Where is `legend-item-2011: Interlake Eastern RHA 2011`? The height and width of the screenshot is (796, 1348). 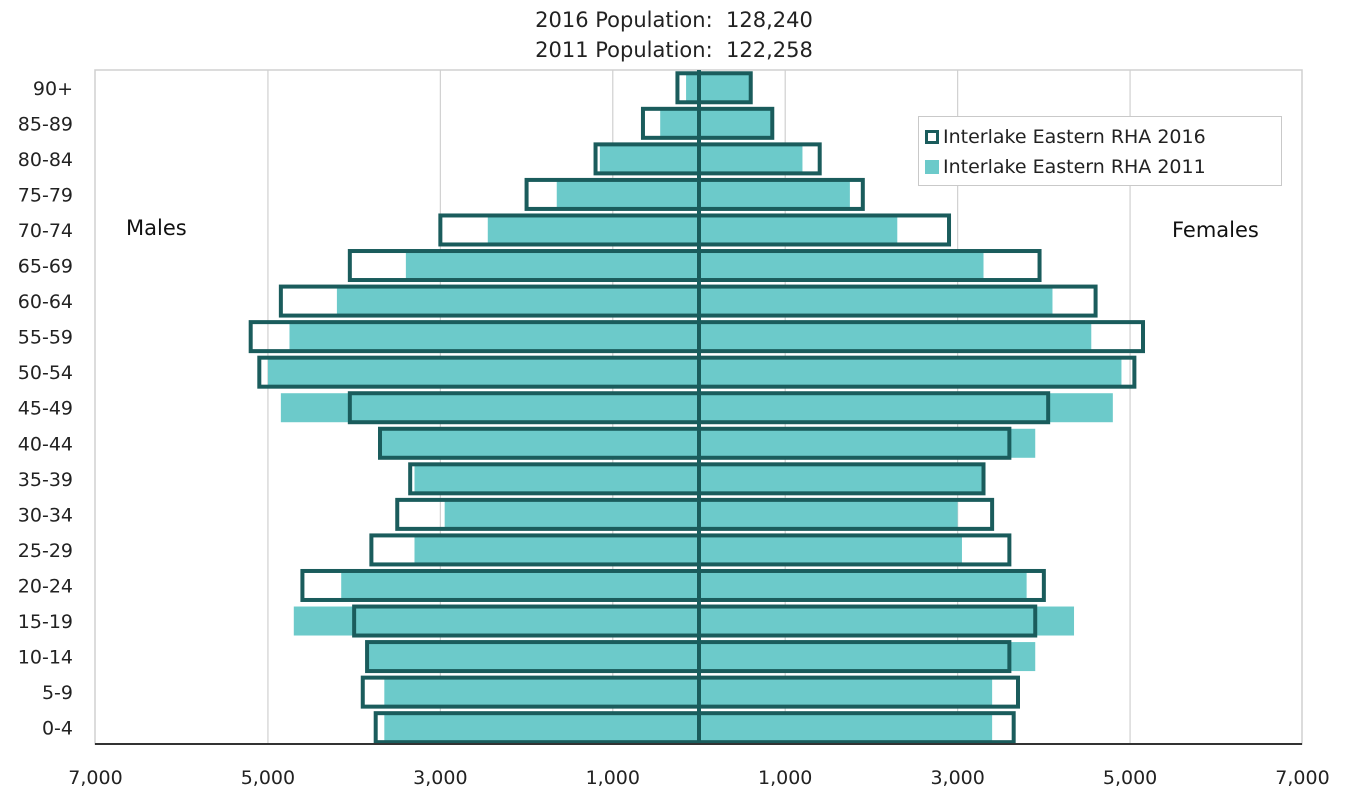 legend-item-2011: Interlake Eastern RHA 2011 is located at coordinates (1065, 167).